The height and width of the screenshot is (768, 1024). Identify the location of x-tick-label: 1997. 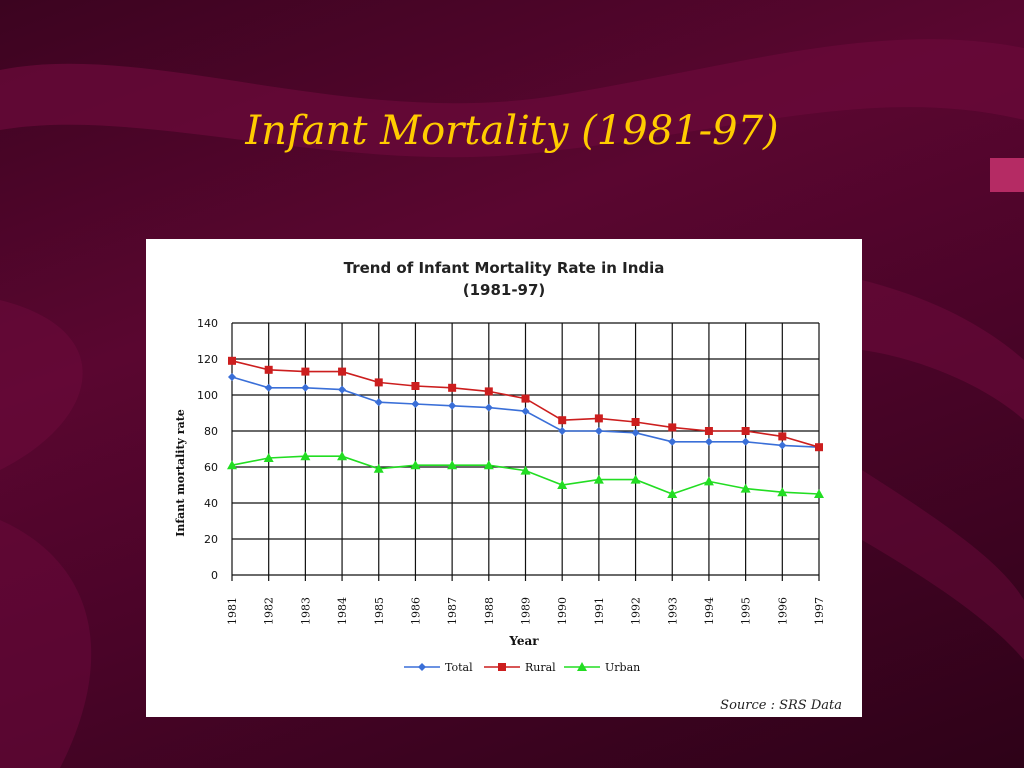
(819, 611).